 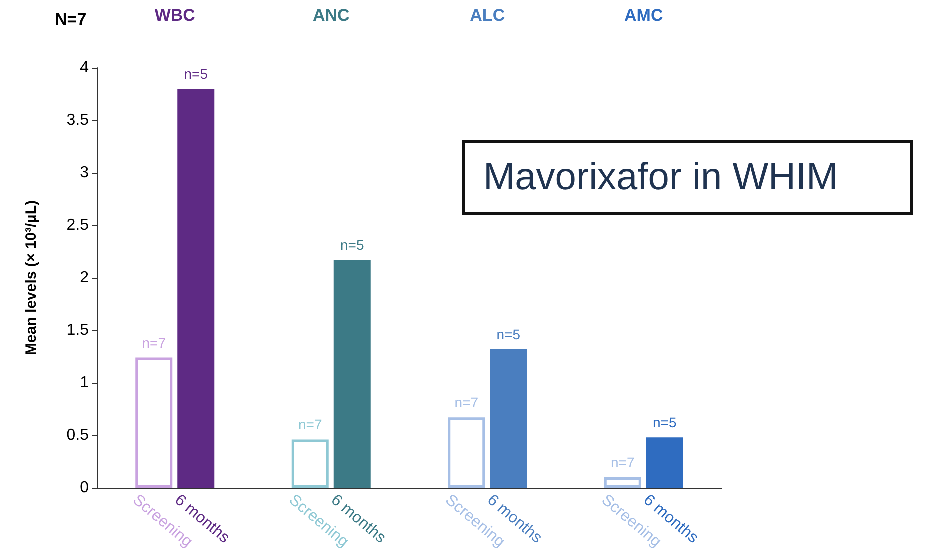 What do you see at coordinates (85, 173) in the screenshot?
I see `y-tick-label: 3` at bounding box center [85, 173].